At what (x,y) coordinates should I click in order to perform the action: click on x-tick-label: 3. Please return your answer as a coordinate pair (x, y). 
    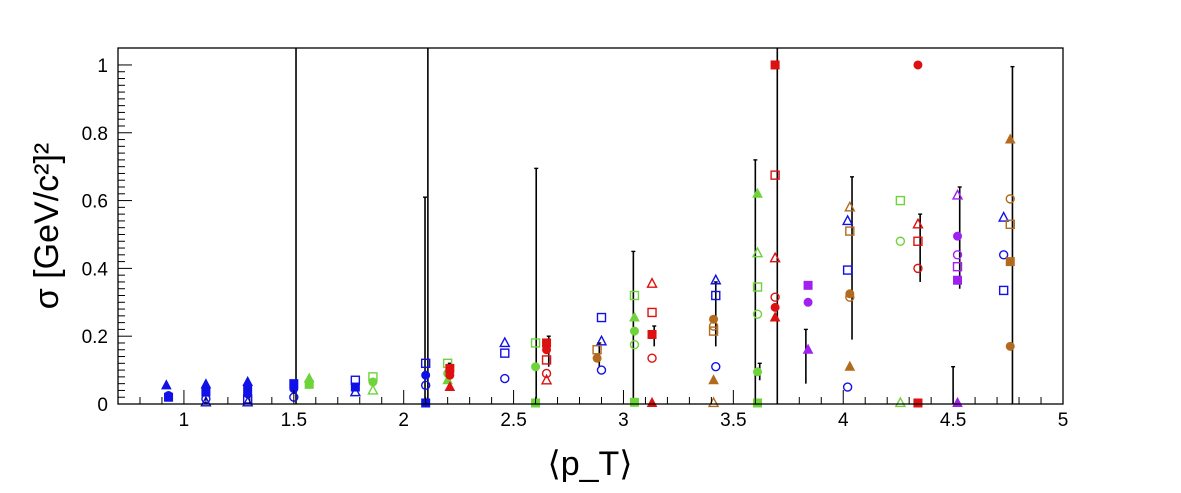
    Looking at the image, I should click on (623, 420).